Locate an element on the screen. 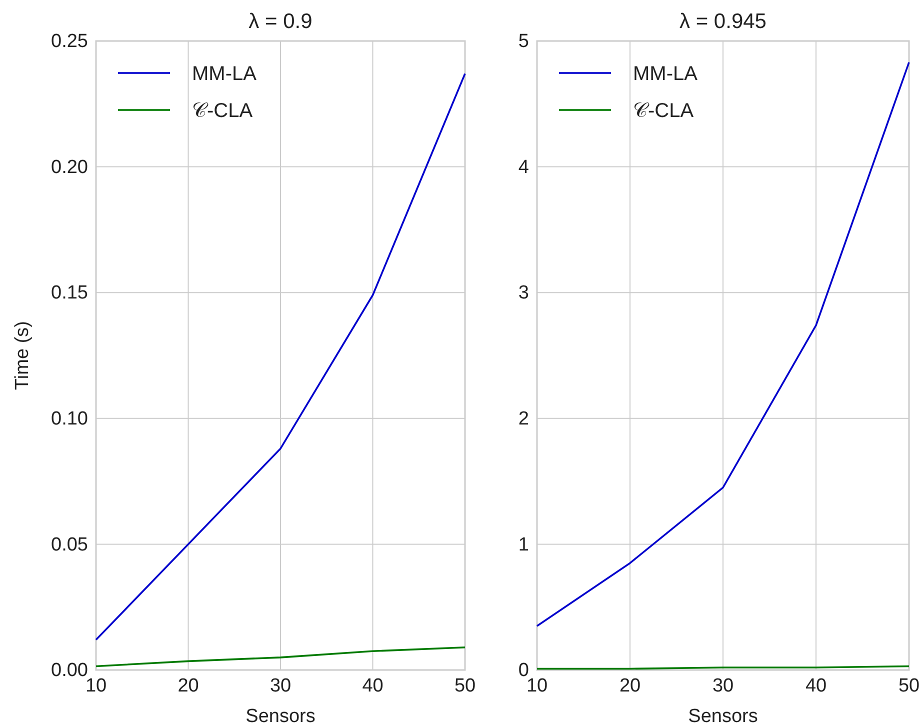 Image resolution: width=919 pixels, height=728 pixels. y-tick-label: 4 is located at coordinates (524, 167).